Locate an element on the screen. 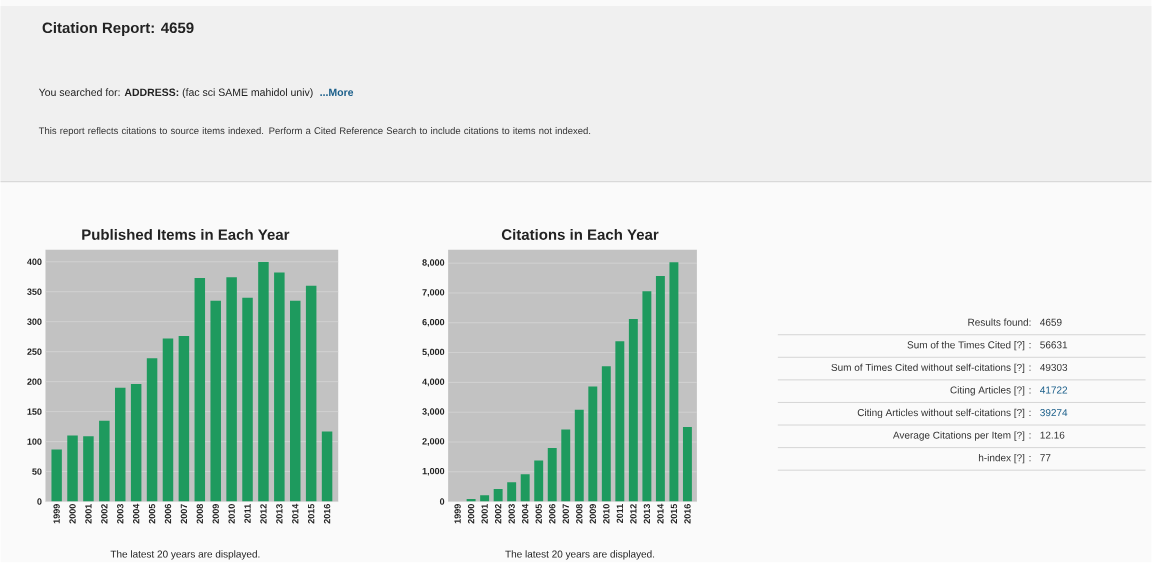 The width and height of the screenshot is (1152, 563). text: h-index [?] : is located at coordinates (1004, 459).